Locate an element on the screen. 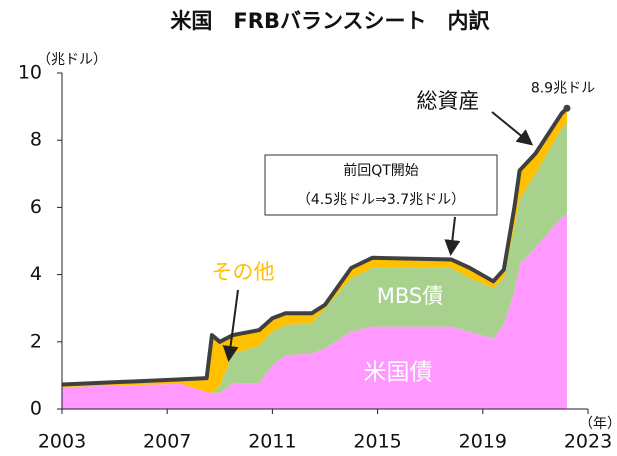 The height and width of the screenshot is (456, 617). x-tick-label: 2011 is located at coordinates (272, 442).